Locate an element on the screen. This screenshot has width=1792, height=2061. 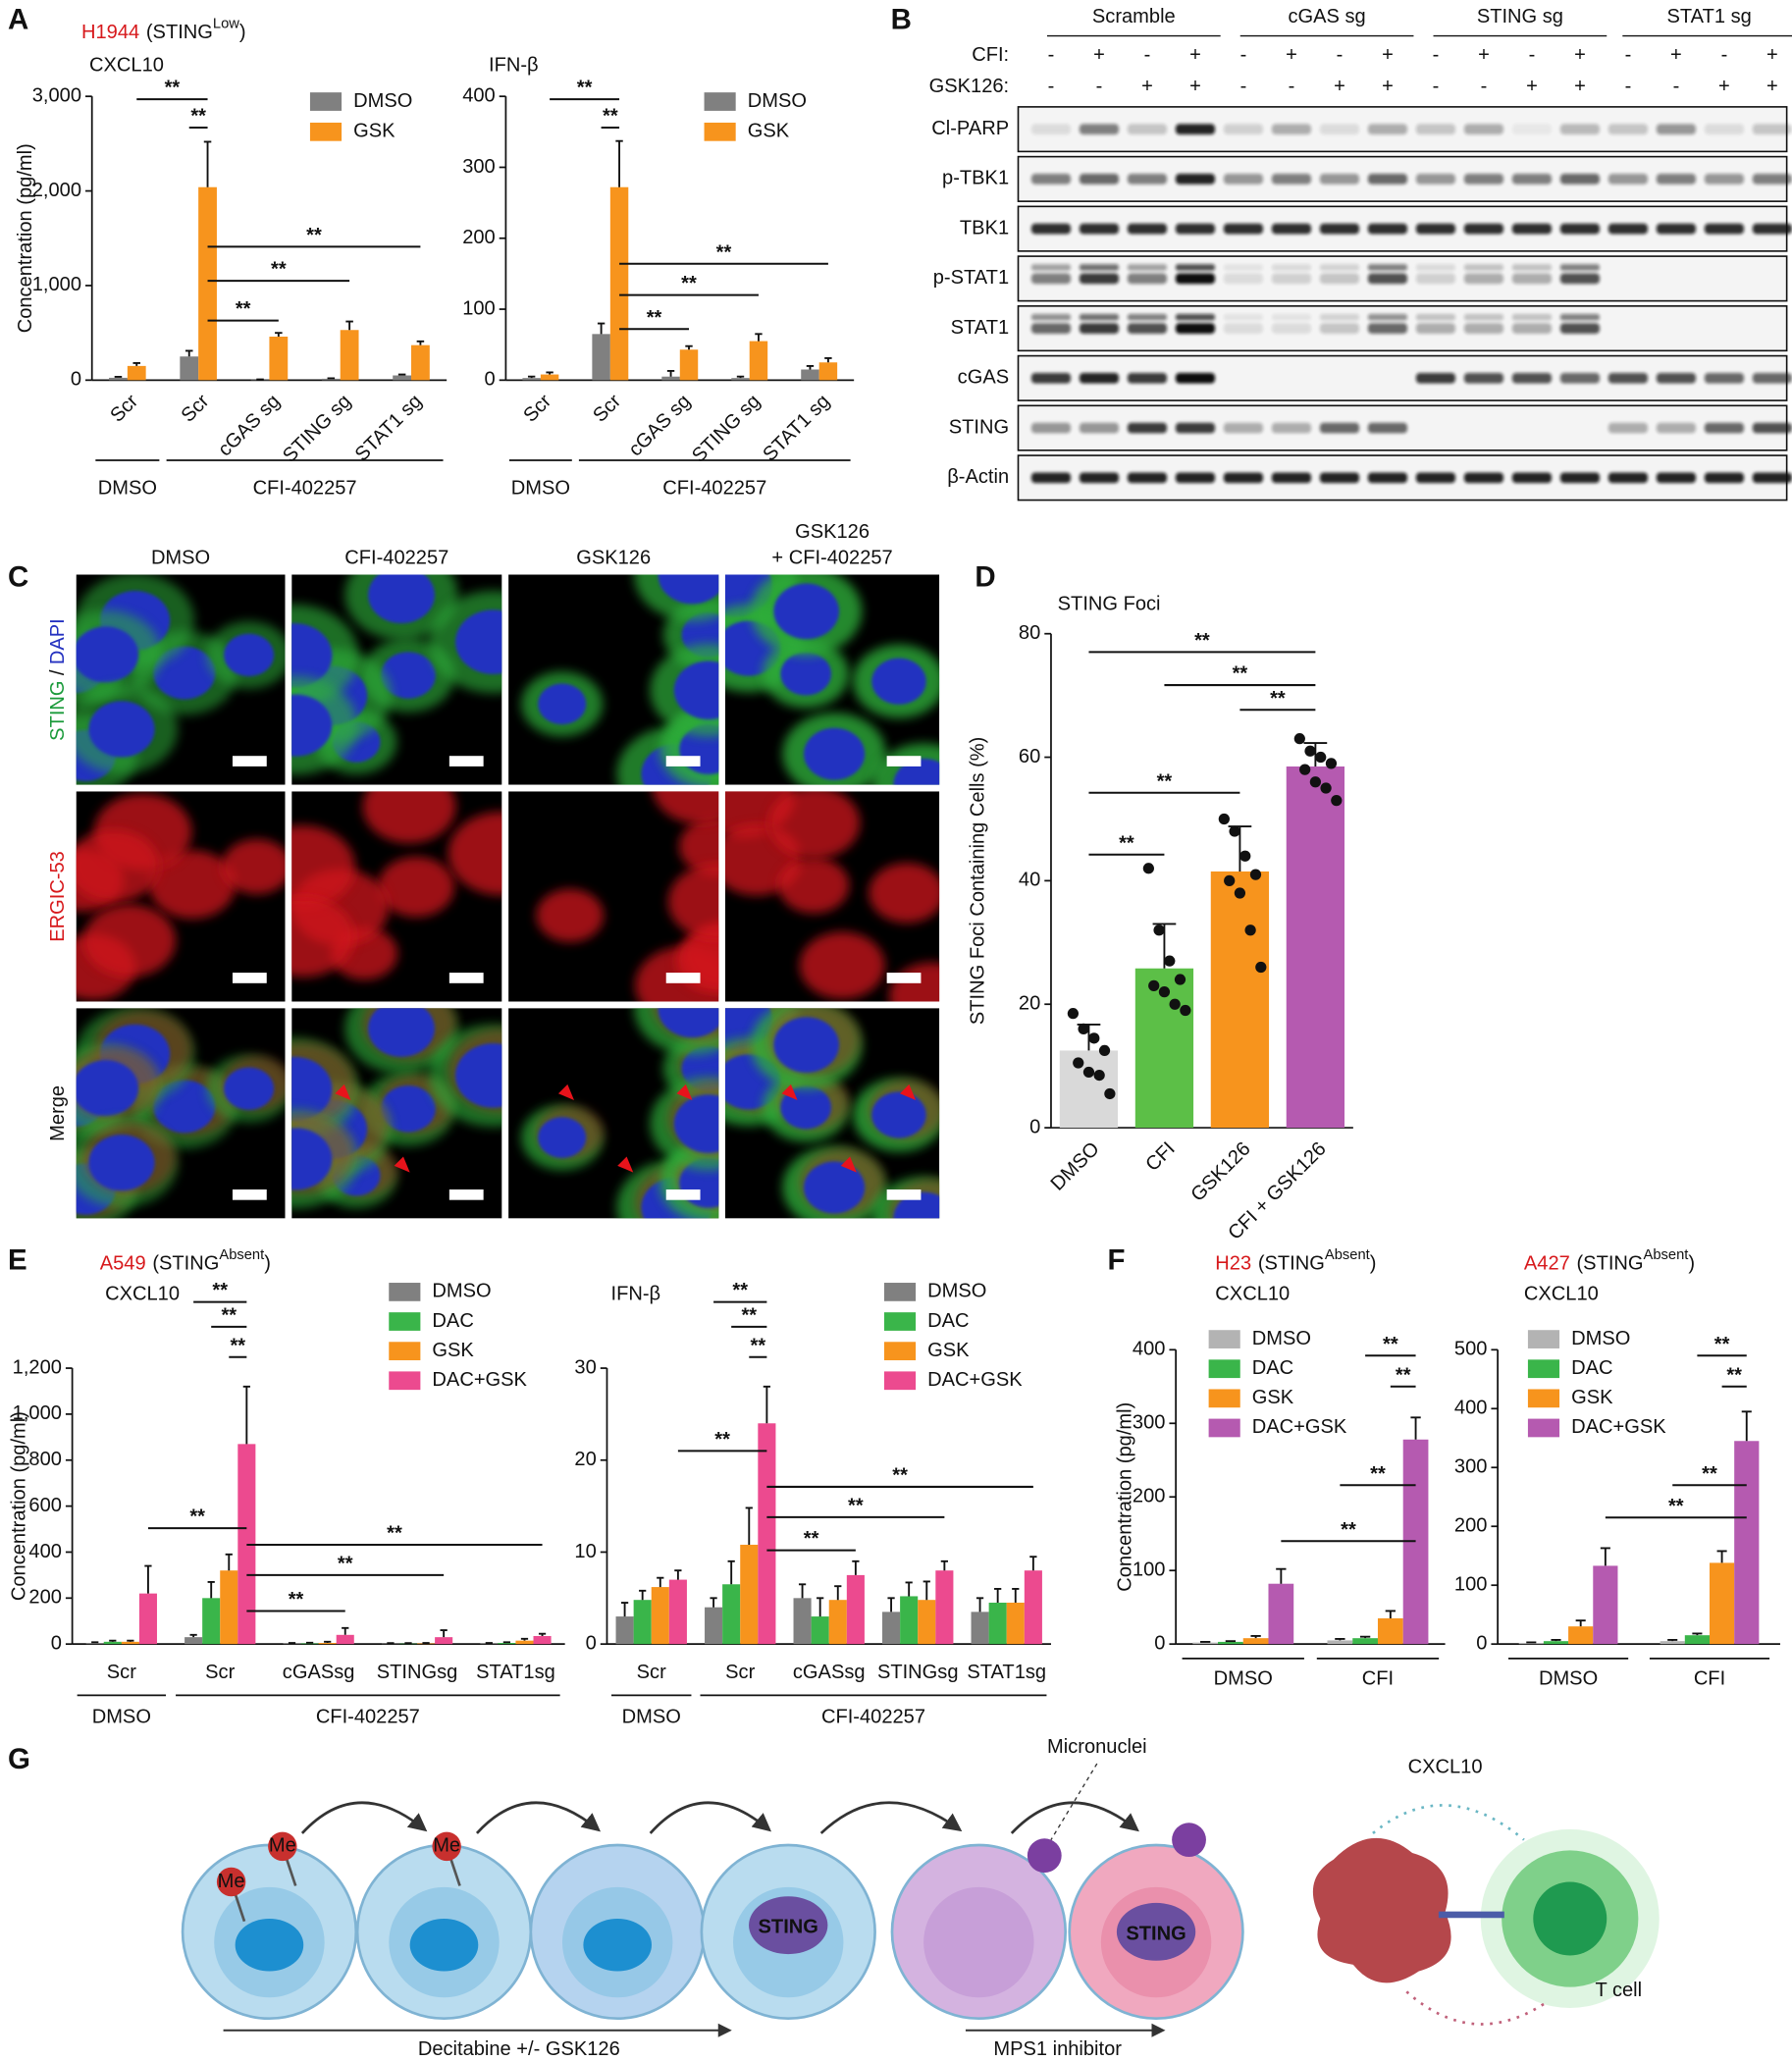
title-cell-line: H1944 is located at coordinates (110, 33).